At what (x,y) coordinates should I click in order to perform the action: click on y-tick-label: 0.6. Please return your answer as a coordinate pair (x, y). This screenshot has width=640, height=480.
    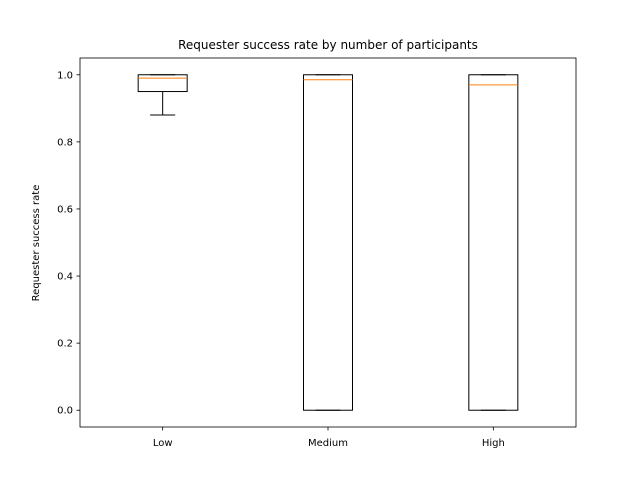
    Looking at the image, I should click on (65, 209).